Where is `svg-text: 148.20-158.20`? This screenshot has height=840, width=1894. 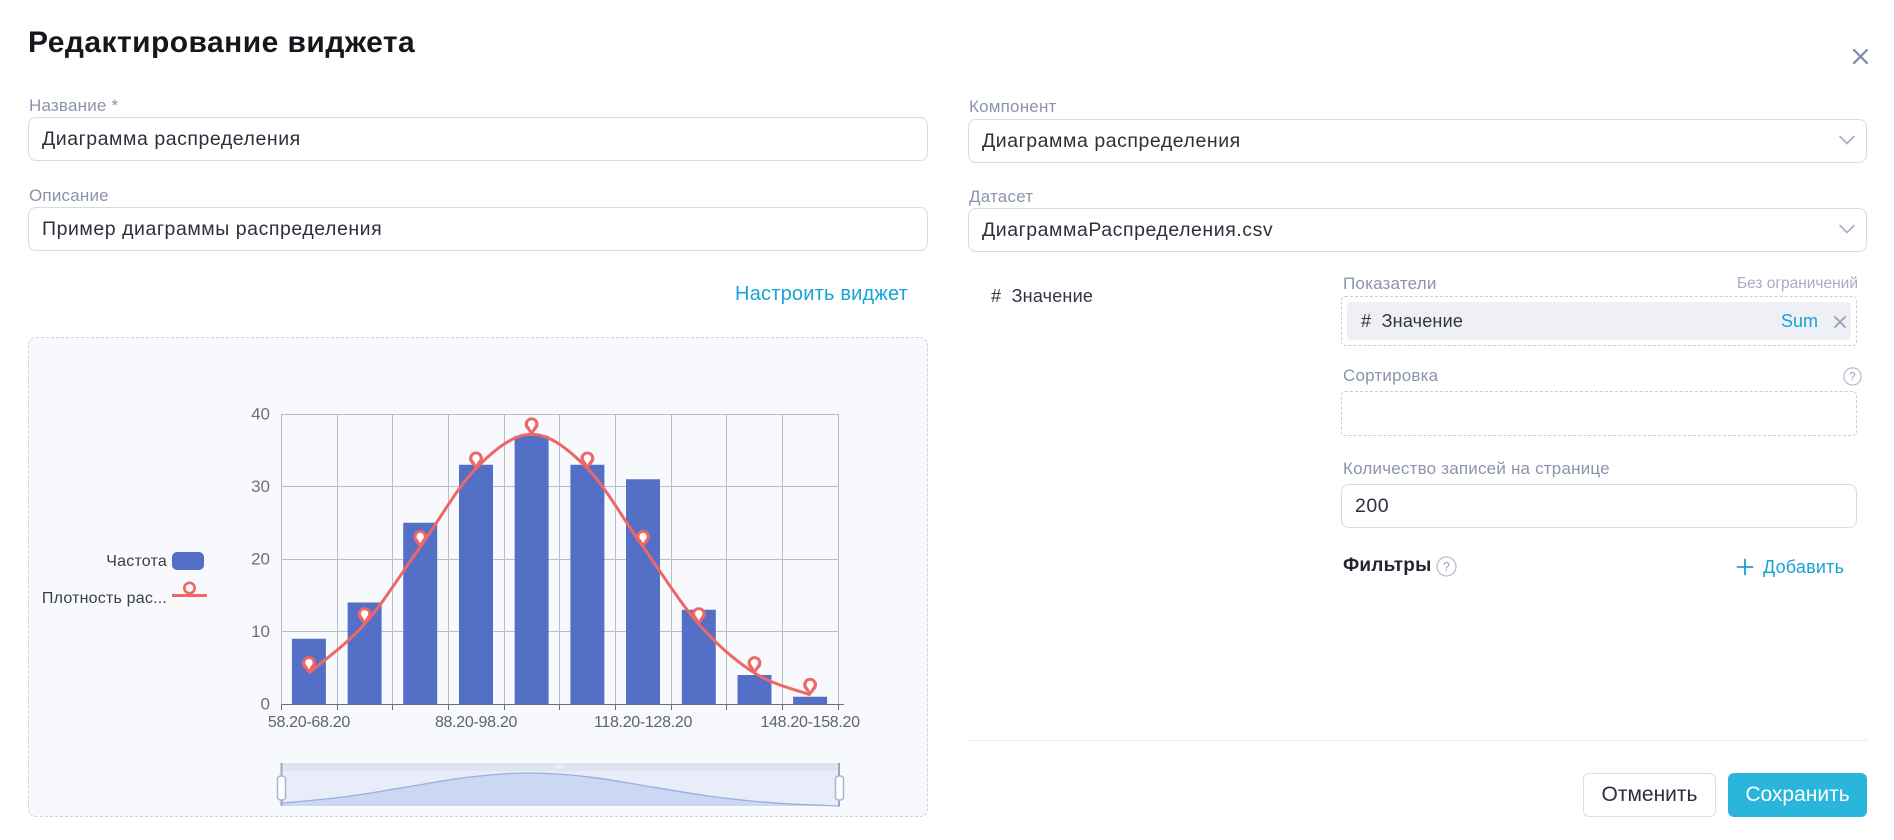 svg-text: 148.20-158.20 is located at coordinates (810, 722).